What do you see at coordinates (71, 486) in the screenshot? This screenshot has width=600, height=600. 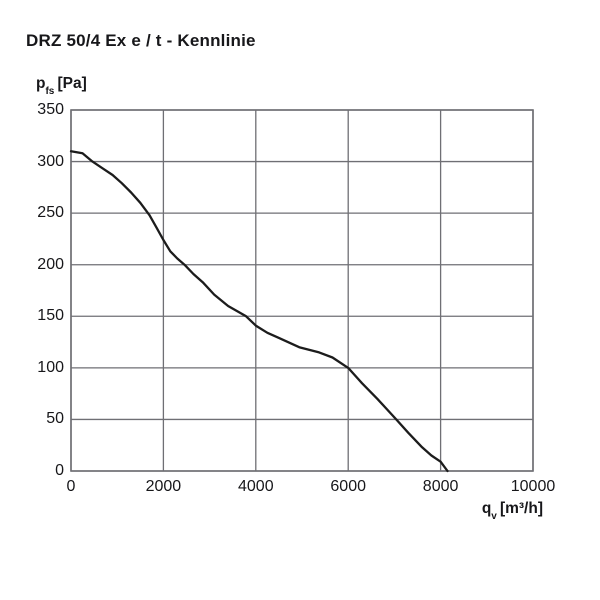 I see `x-tick-label: 0` at bounding box center [71, 486].